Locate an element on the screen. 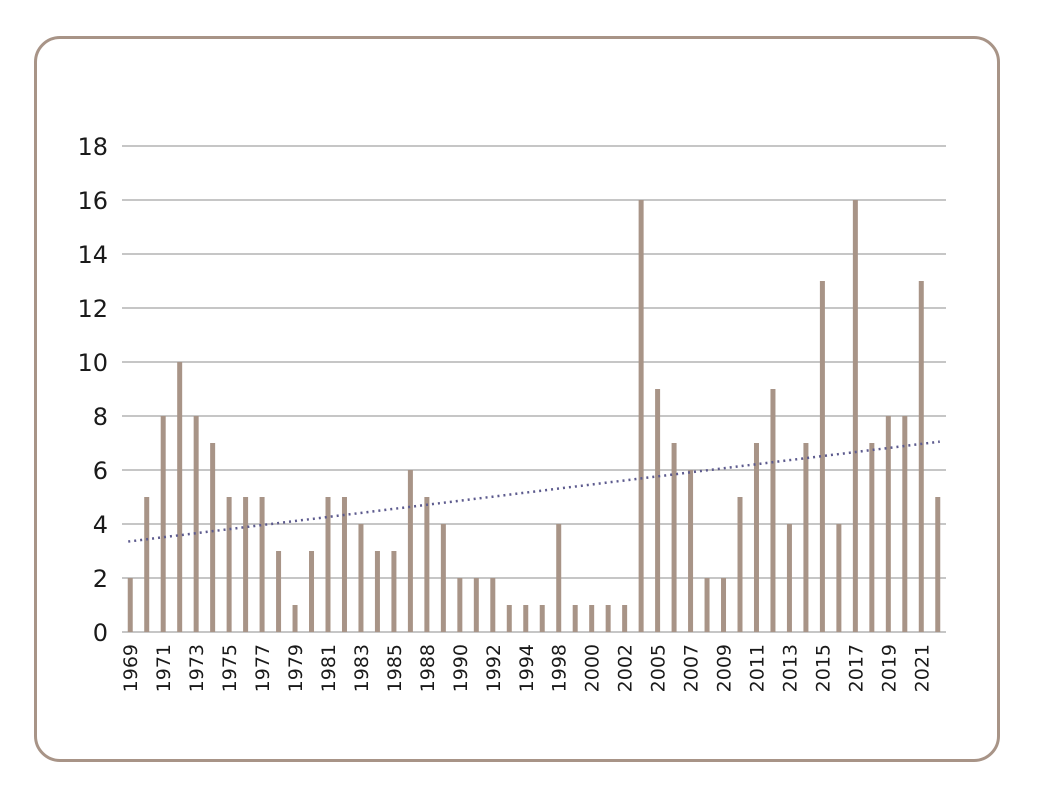 The width and height of the screenshot is (1038, 786). bar-1996 is located at coordinates (542, 618).